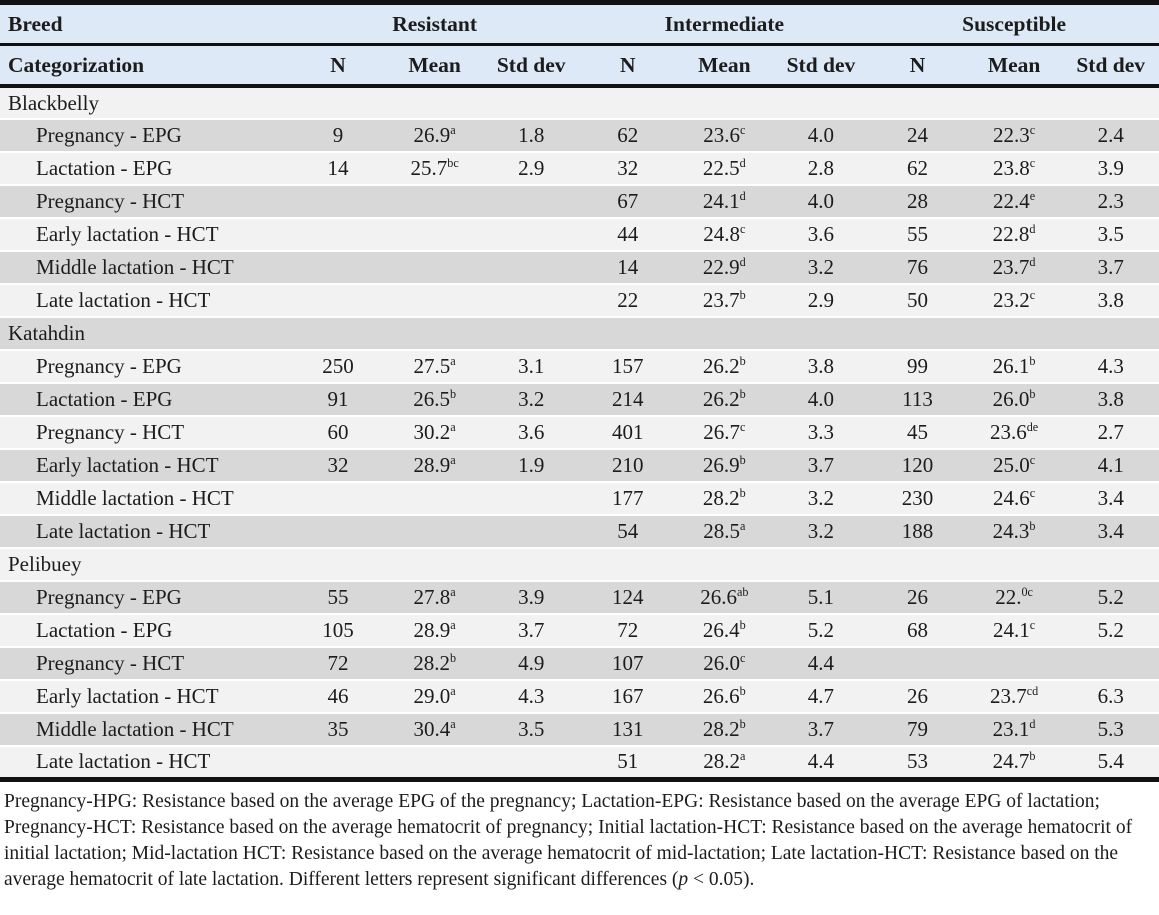 Image resolution: width=1159 pixels, height=915 pixels. What do you see at coordinates (917, 630) in the screenshot?
I see `n-cell: 68` at bounding box center [917, 630].